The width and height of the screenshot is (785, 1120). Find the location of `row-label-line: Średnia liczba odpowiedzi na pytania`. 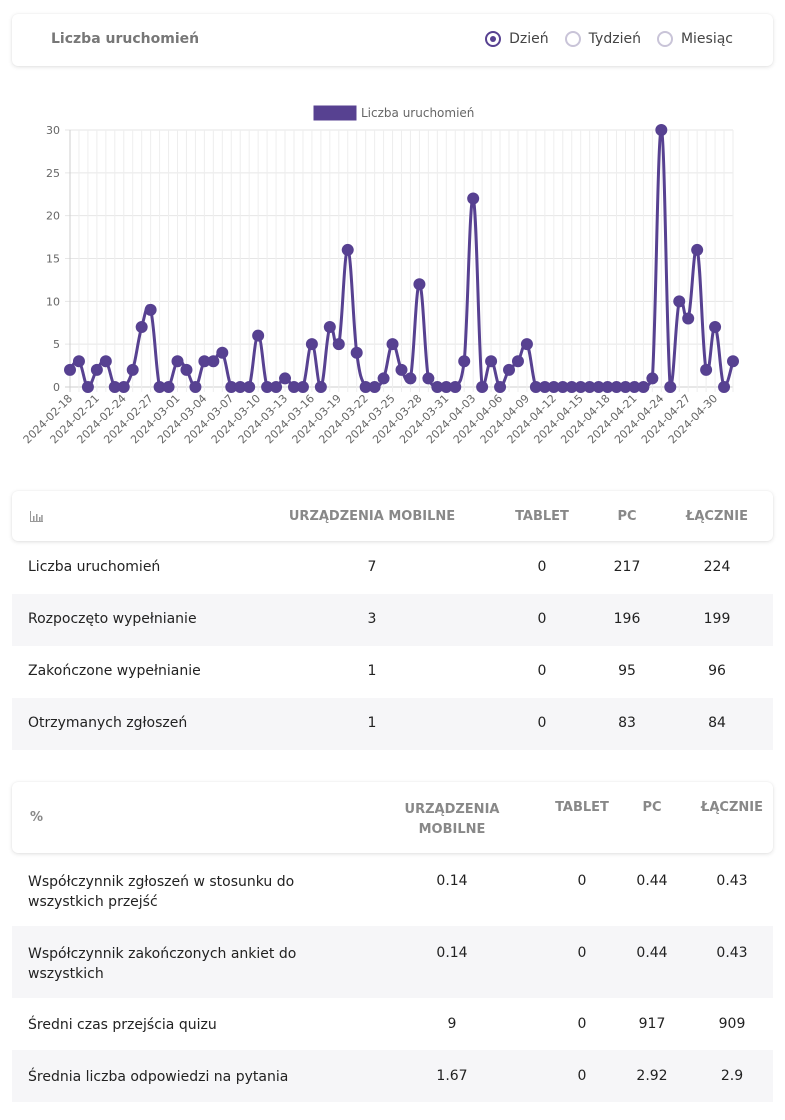

row-label-line: Średnia liczba odpowiedzi na pytania is located at coordinates (158, 1077).